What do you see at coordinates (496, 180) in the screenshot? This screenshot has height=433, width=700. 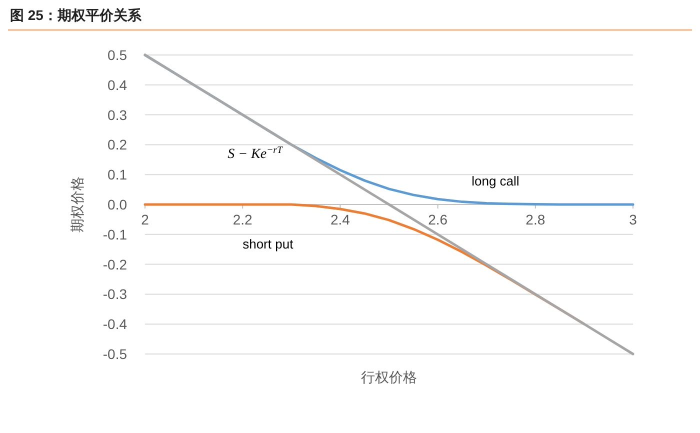 I see `series-label: long call` at bounding box center [496, 180].